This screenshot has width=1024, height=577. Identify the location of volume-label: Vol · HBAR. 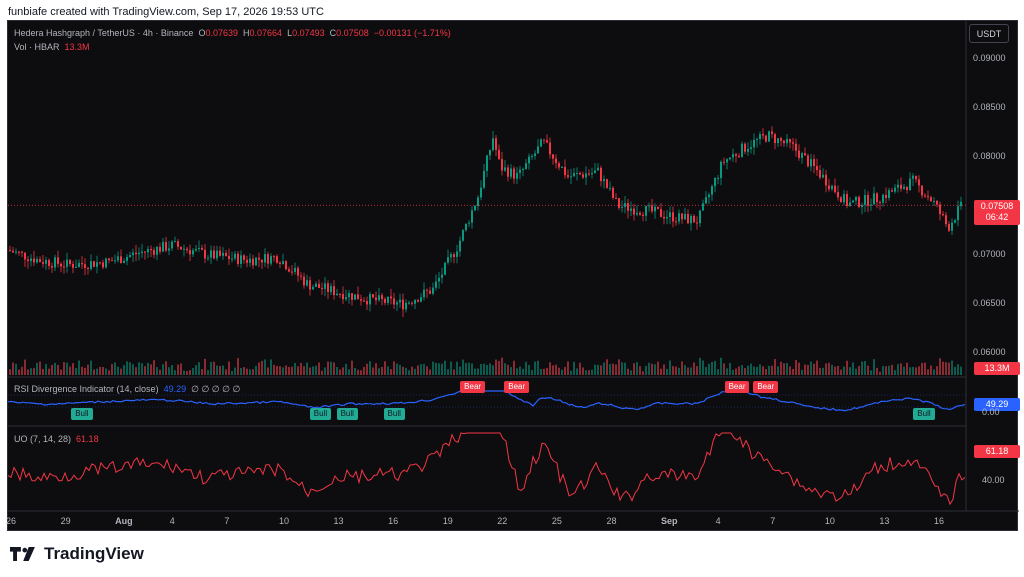
(37, 47).